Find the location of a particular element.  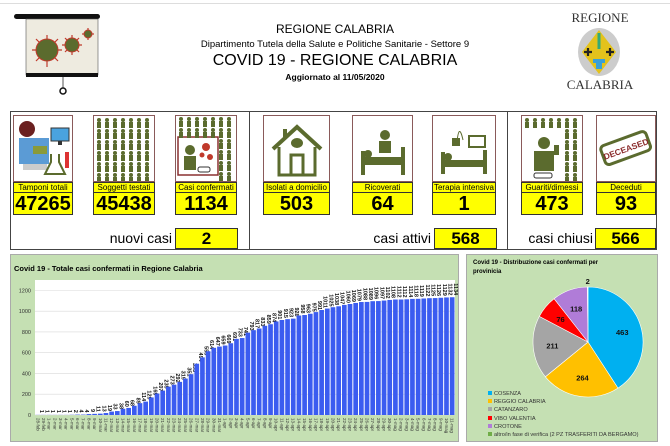

data-label: 1079 is located at coordinates (359, 295).